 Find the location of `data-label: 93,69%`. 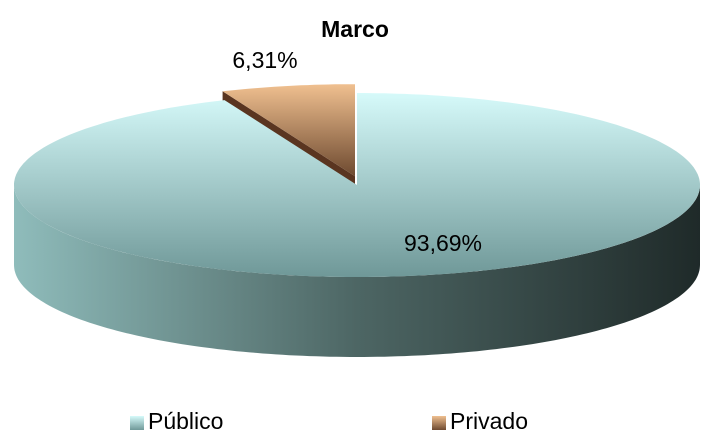

data-label: 93,69% is located at coordinates (443, 243).